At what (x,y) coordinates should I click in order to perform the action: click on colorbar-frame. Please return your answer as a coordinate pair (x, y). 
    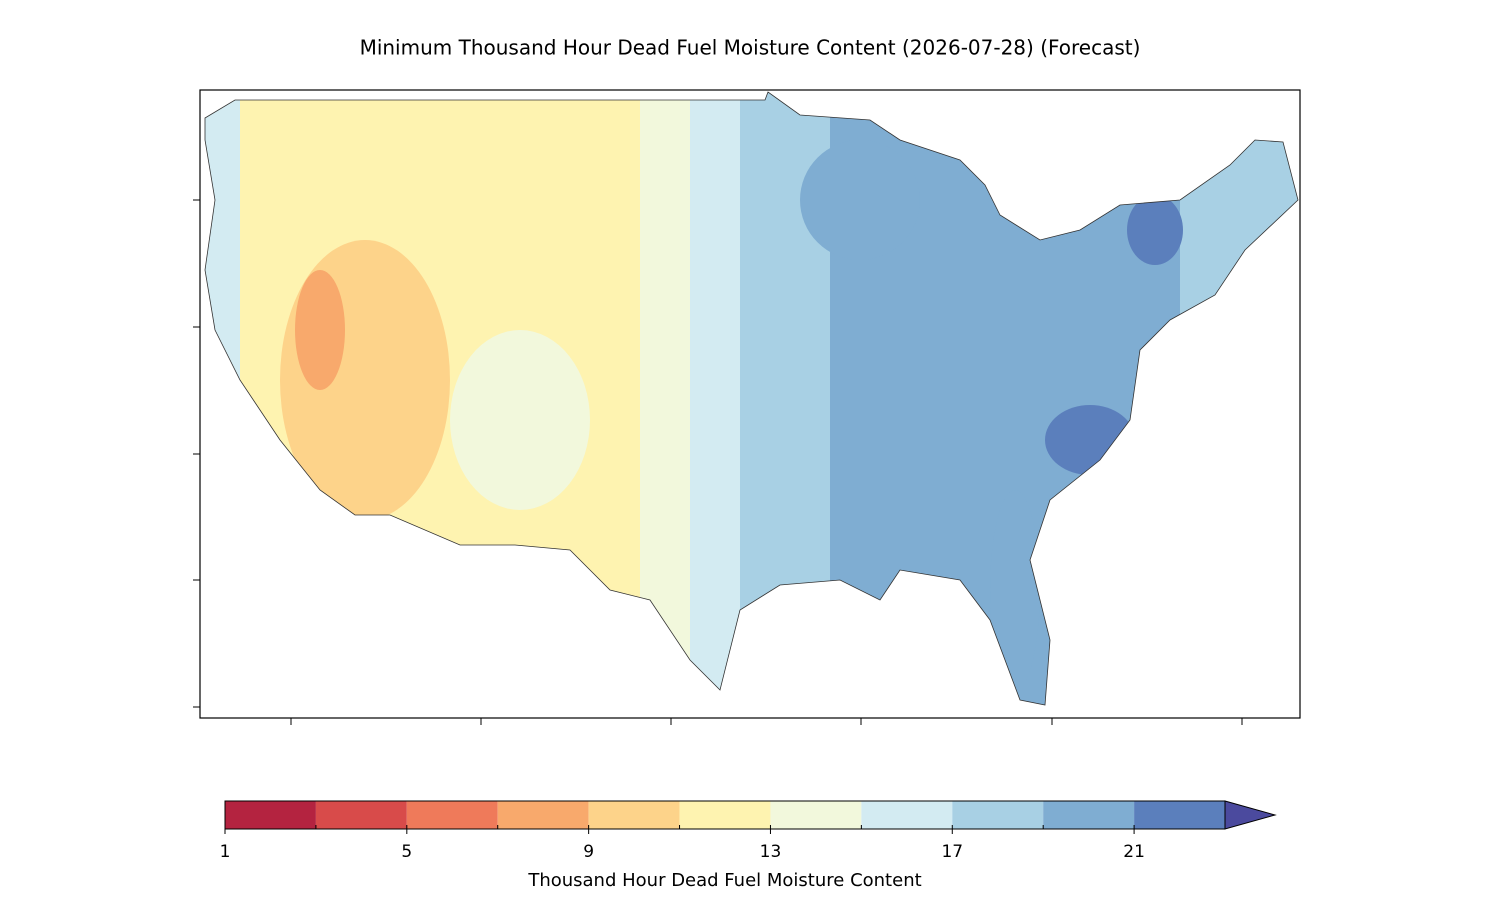
    Looking at the image, I should click on (725, 815).